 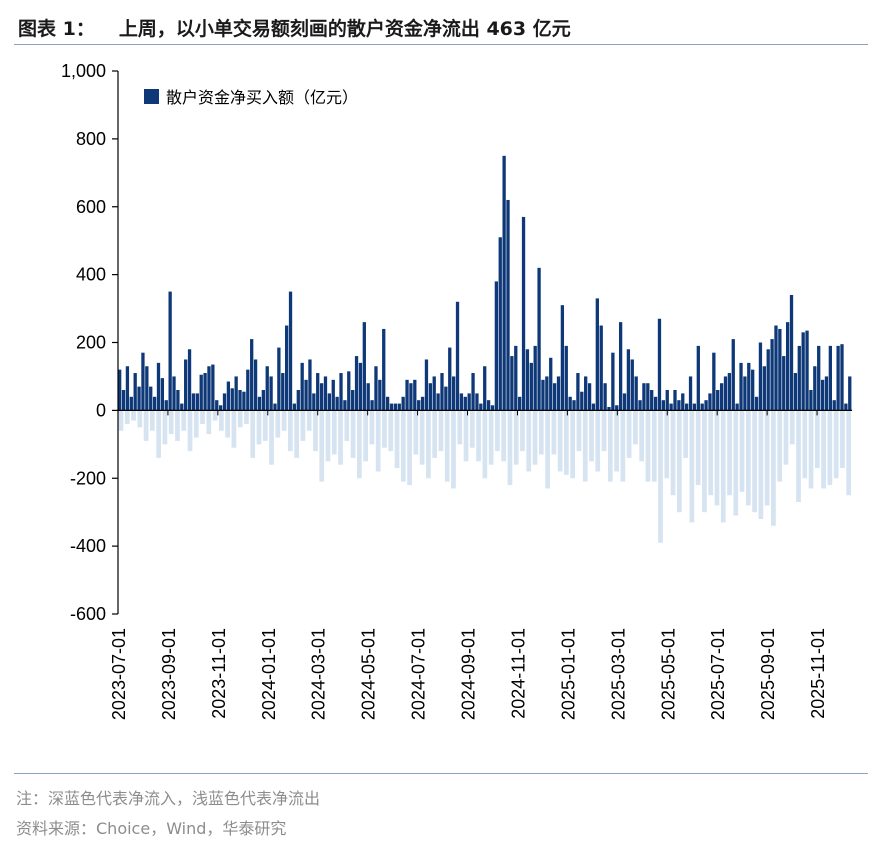 I want to click on legend: 散户资金净买入额（亿元）, so click(x=251, y=97).